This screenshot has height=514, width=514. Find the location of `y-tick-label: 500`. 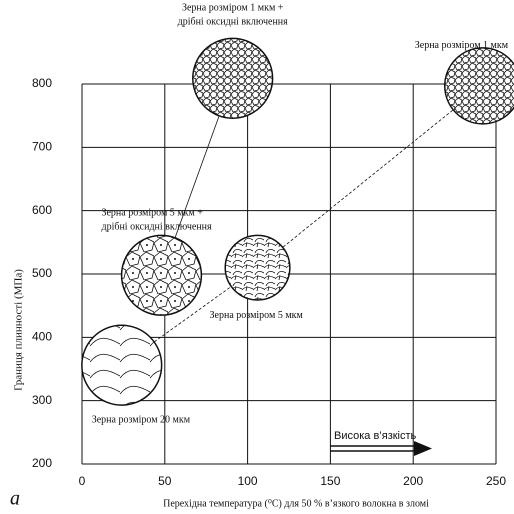

y-tick-label: 500 is located at coordinates (42, 273).